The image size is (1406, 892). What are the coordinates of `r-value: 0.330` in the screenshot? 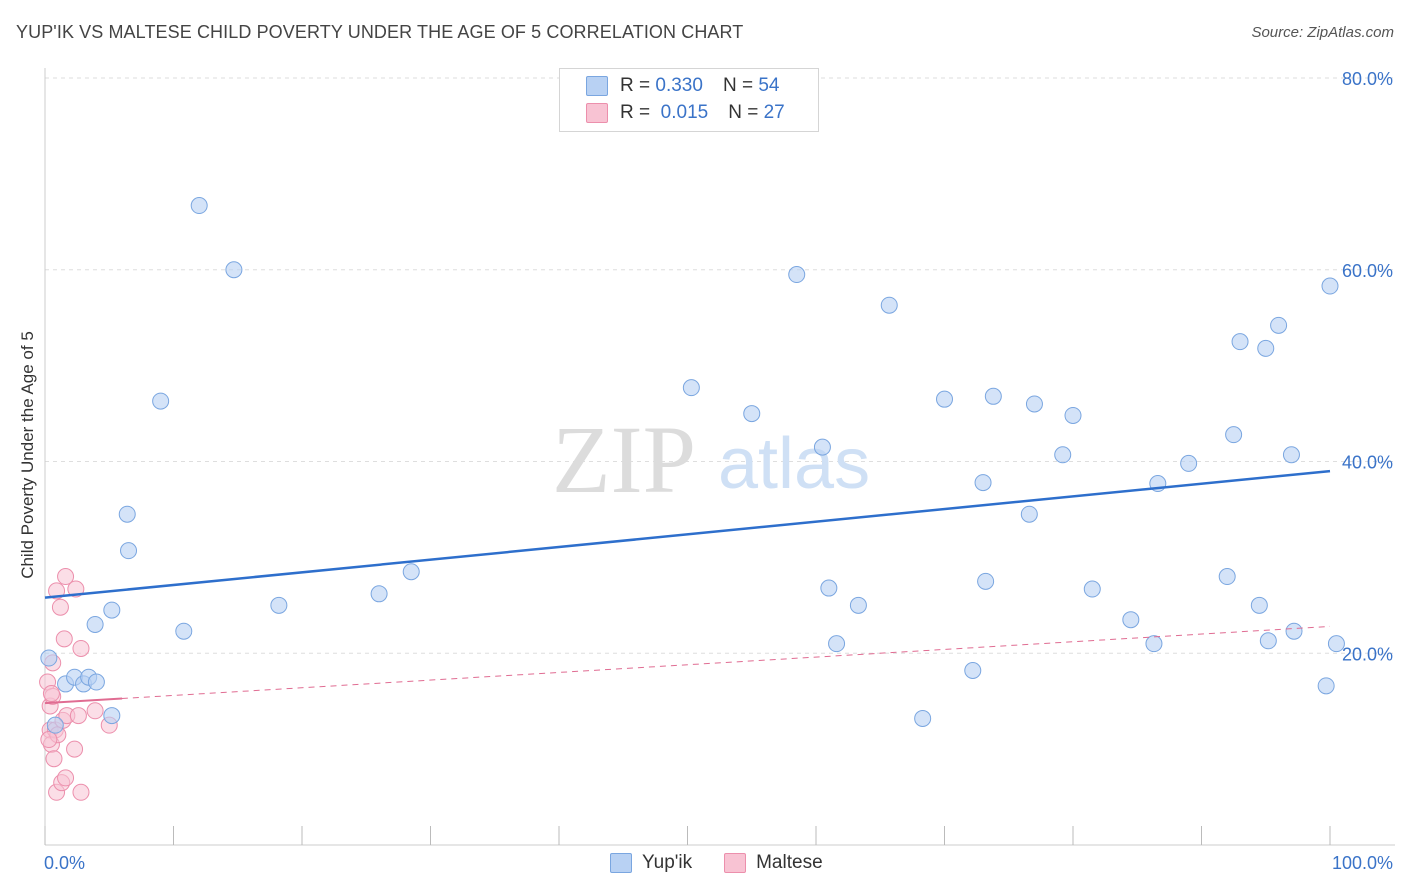 It's located at (679, 85).